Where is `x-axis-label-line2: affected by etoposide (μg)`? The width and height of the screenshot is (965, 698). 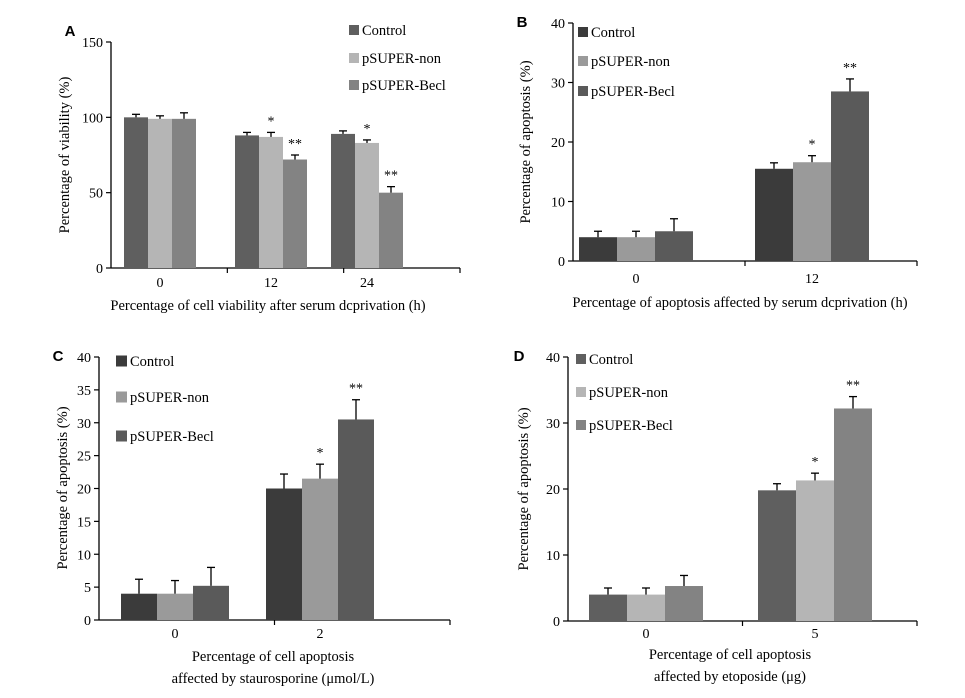
x-axis-label-line2: affected by etoposide (μg) is located at coordinates (730, 677).